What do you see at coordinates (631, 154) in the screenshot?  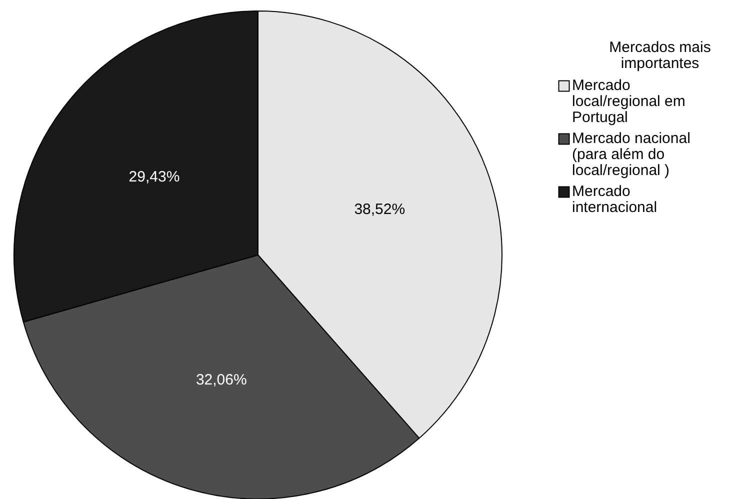 I see `legend-label: Mercado nacional (para além do local/regional )` at bounding box center [631, 154].